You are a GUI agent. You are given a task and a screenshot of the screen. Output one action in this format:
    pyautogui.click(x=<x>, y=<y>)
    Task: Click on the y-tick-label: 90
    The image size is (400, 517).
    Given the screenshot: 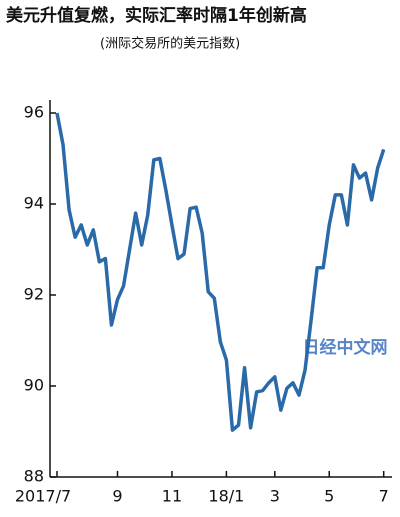 What is the action you would take?
    pyautogui.click(x=34, y=385)
    